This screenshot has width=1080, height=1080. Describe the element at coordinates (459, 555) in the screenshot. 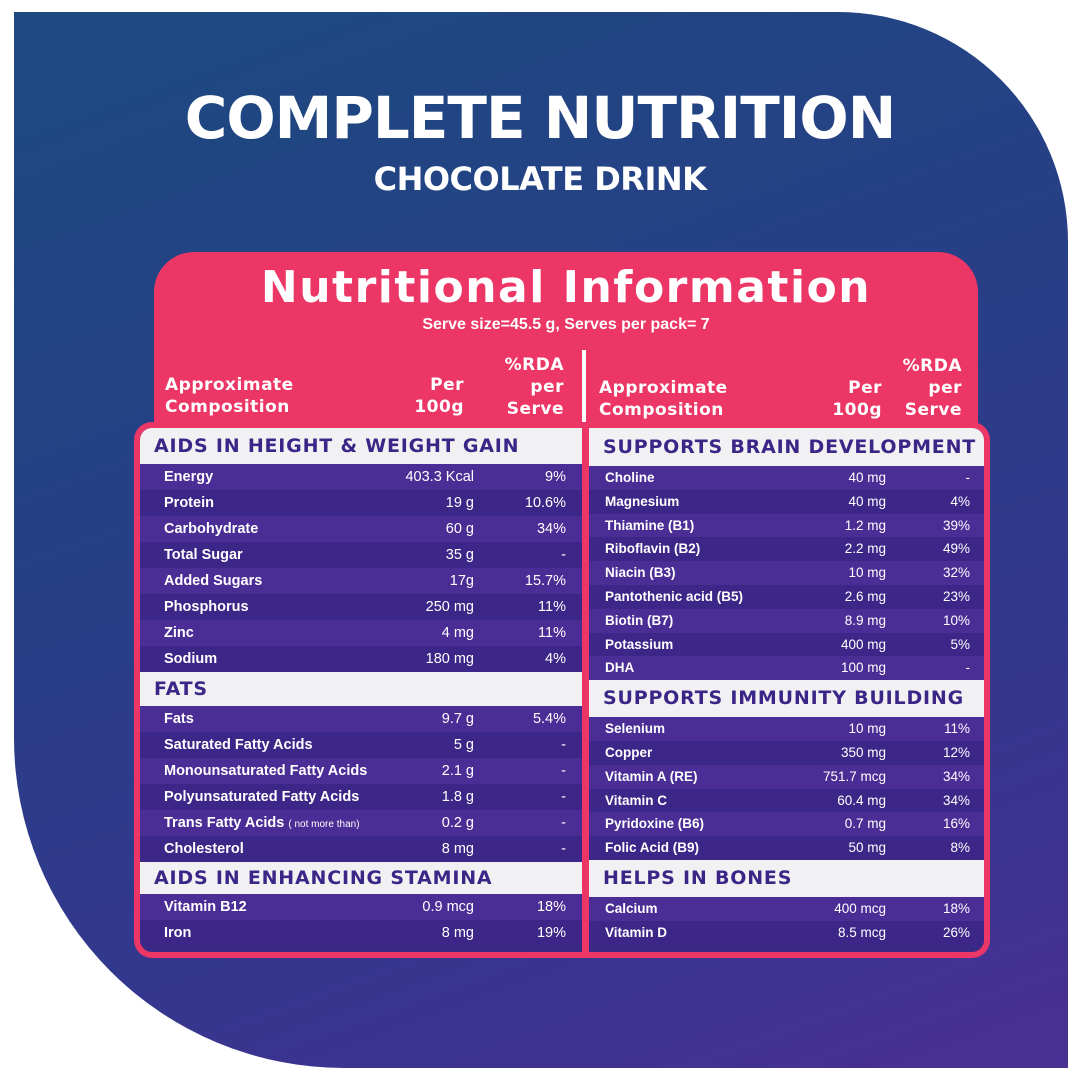

I see `per-100g-value: 35 g` at that location.